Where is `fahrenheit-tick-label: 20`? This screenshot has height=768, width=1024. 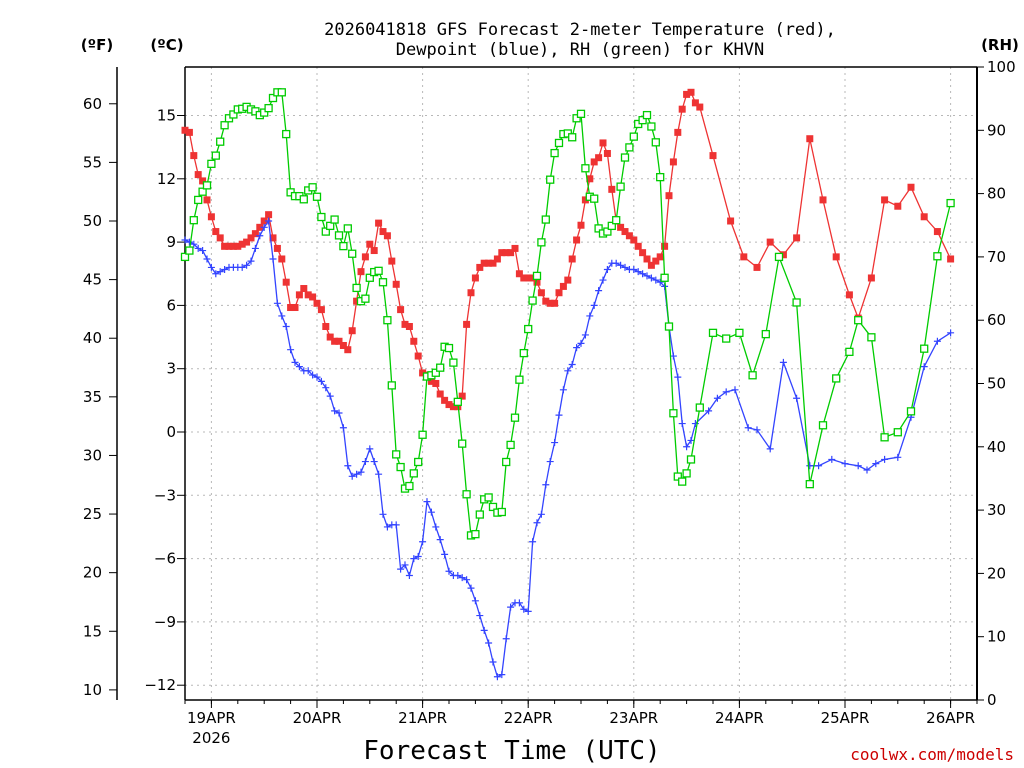
fahrenheit-tick-label: 20 is located at coordinates (92, 573).